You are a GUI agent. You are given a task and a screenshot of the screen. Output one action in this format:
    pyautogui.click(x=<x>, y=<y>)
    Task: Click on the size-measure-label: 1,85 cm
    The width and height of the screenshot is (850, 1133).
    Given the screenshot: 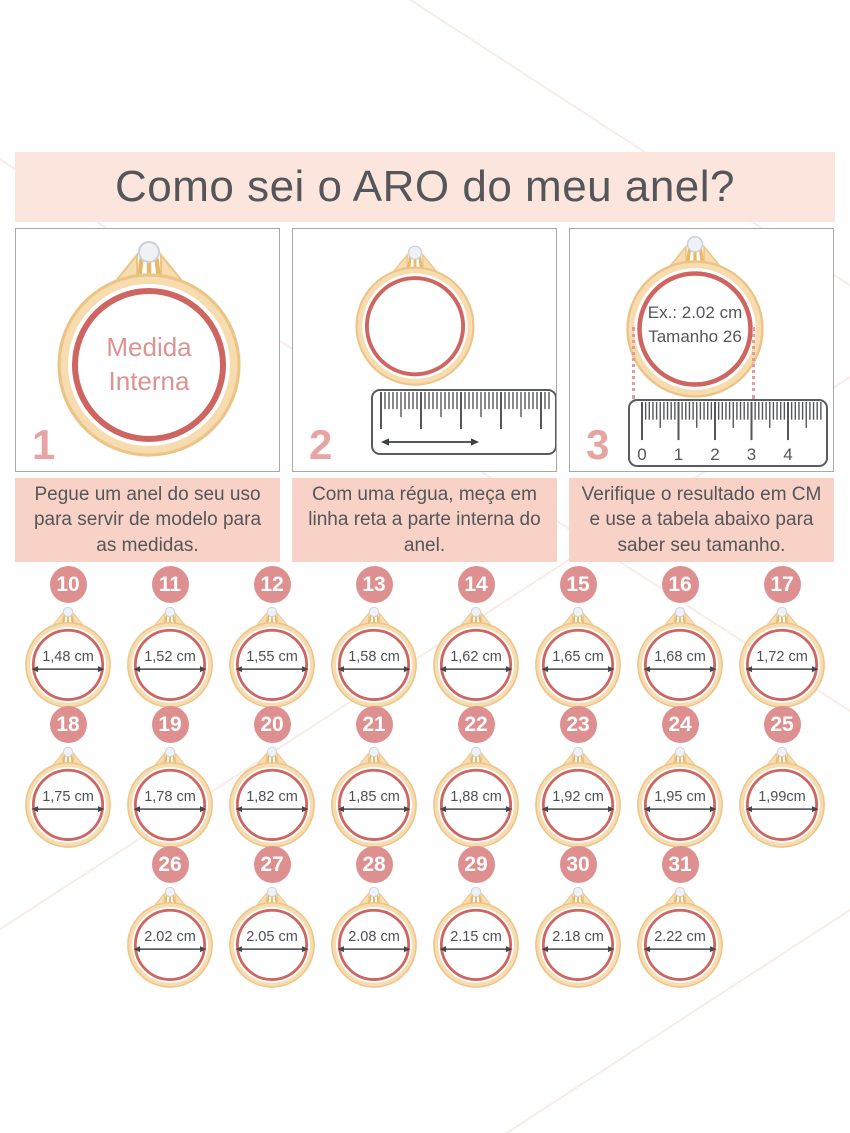 What is the action you would take?
    pyautogui.click(x=374, y=797)
    